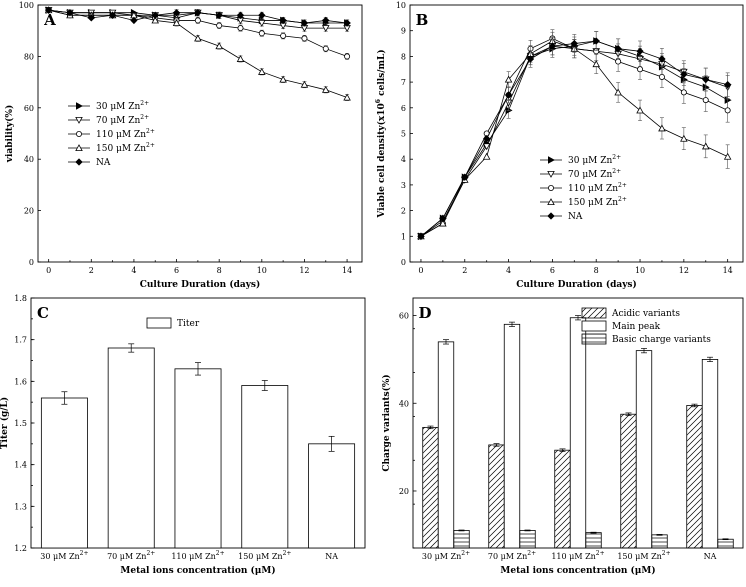 This screenshot has height=587, width=746. What do you see at coordinates (262, 270) in the screenshot?
I see `x-tick-label: 10` at bounding box center [262, 270].